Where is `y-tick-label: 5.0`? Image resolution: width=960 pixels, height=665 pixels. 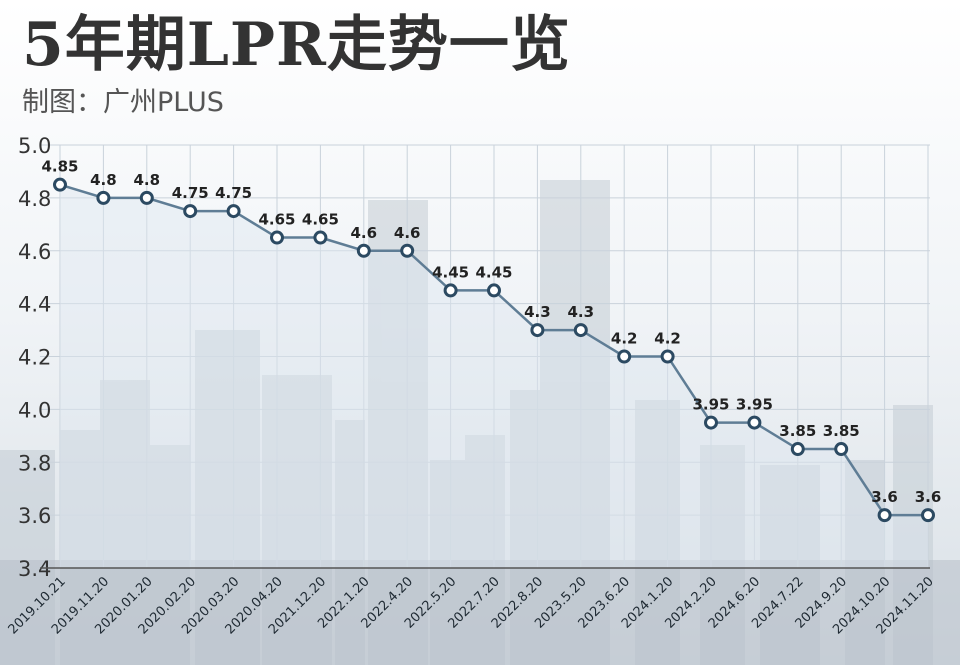
y-tick-label: 5.0 is located at coordinates (34, 146).